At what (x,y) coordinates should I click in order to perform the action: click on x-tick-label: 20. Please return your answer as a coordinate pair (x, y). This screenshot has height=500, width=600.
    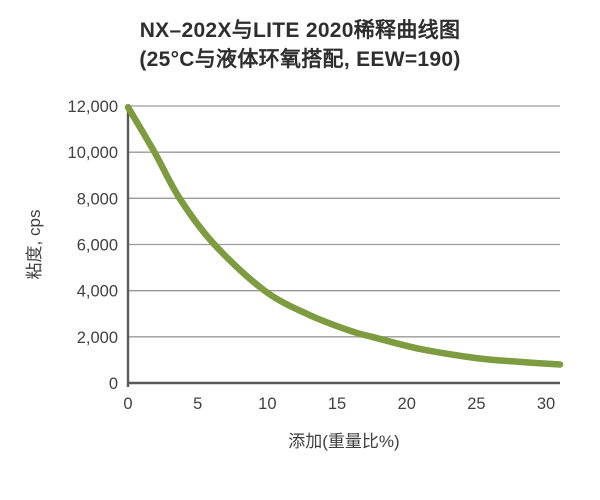
    Looking at the image, I should click on (407, 404).